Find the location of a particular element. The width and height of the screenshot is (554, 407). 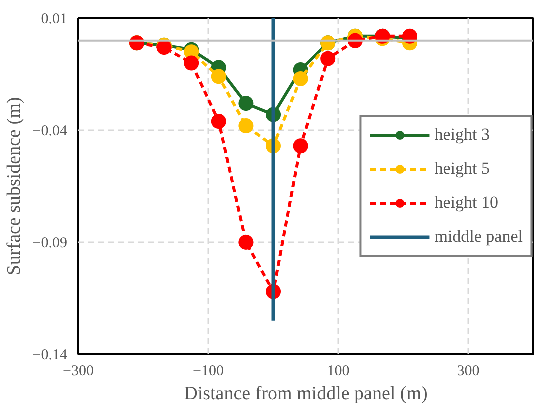

x-tick-label: 100 is located at coordinates (338, 372).